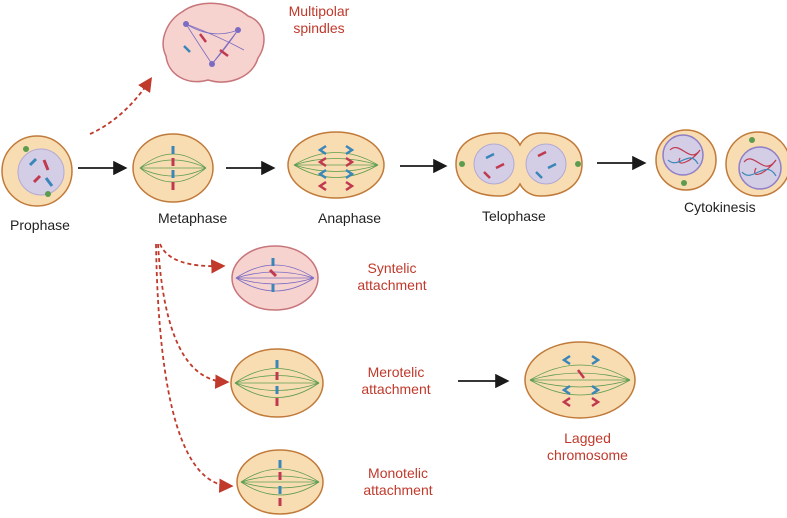 The image size is (787, 518). What do you see at coordinates (514, 216) in the screenshot?
I see `label-telophase: Telophase` at bounding box center [514, 216].